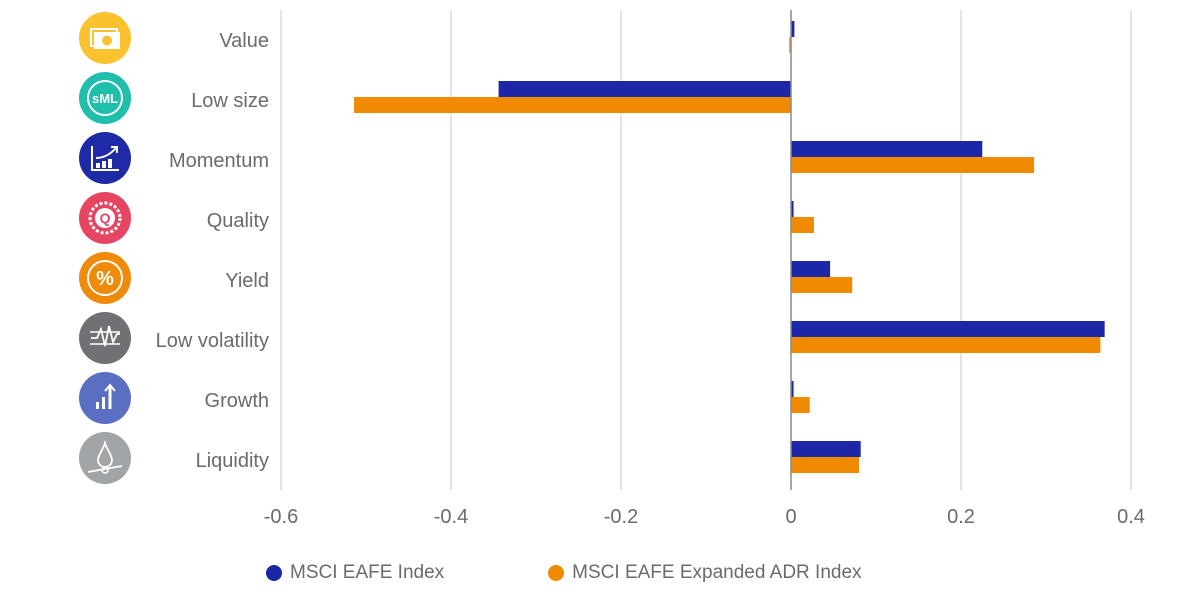 Image resolution: width=1200 pixels, height=600 pixels. Describe the element at coordinates (717, 572) in the screenshot. I see `legend-label: MSCI EAFE Expanded ADR Index` at that location.